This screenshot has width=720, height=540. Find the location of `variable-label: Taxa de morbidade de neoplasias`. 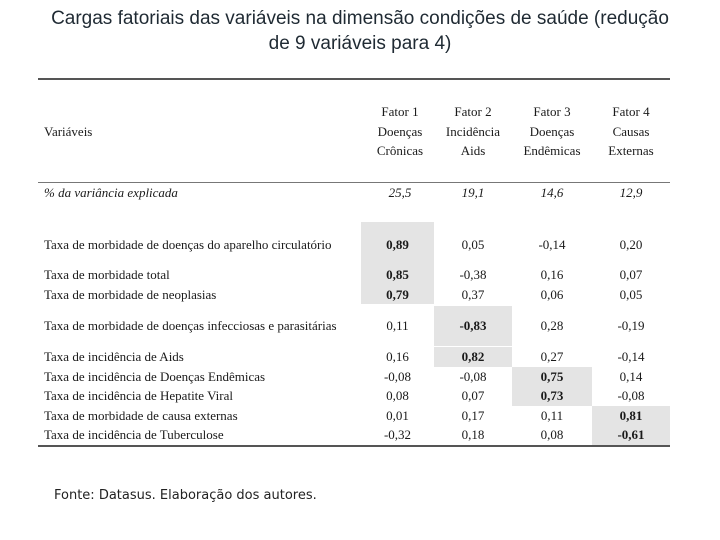

variable-label: Taxa de morbidade de neoplasias is located at coordinates (130, 294).